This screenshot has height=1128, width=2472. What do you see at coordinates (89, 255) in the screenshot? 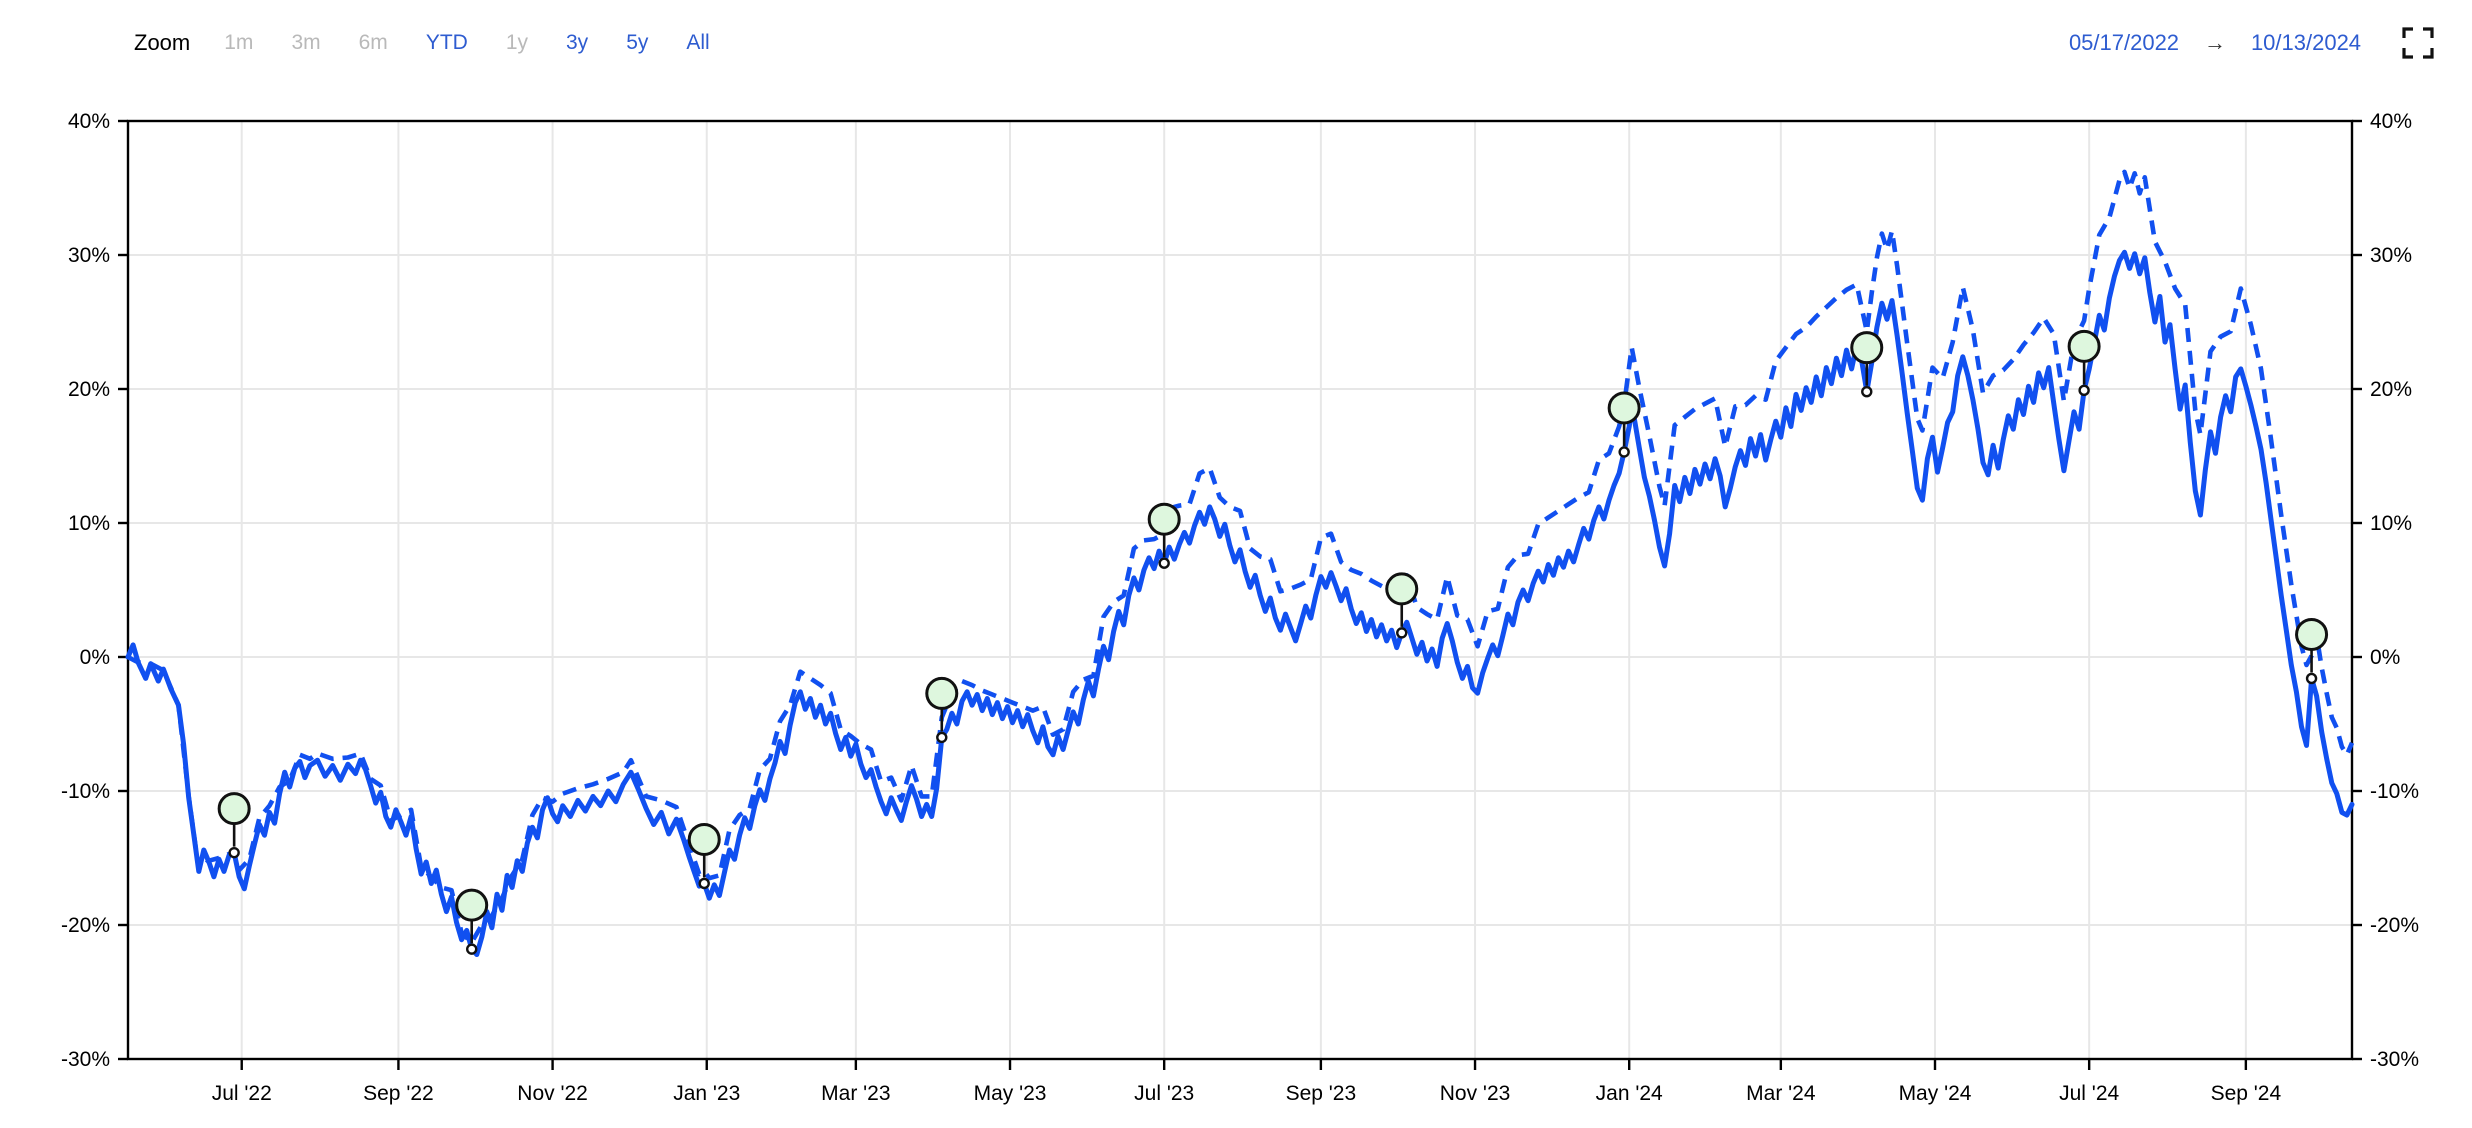
I see `y-axis-label-left: 30%` at bounding box center [89, 255].